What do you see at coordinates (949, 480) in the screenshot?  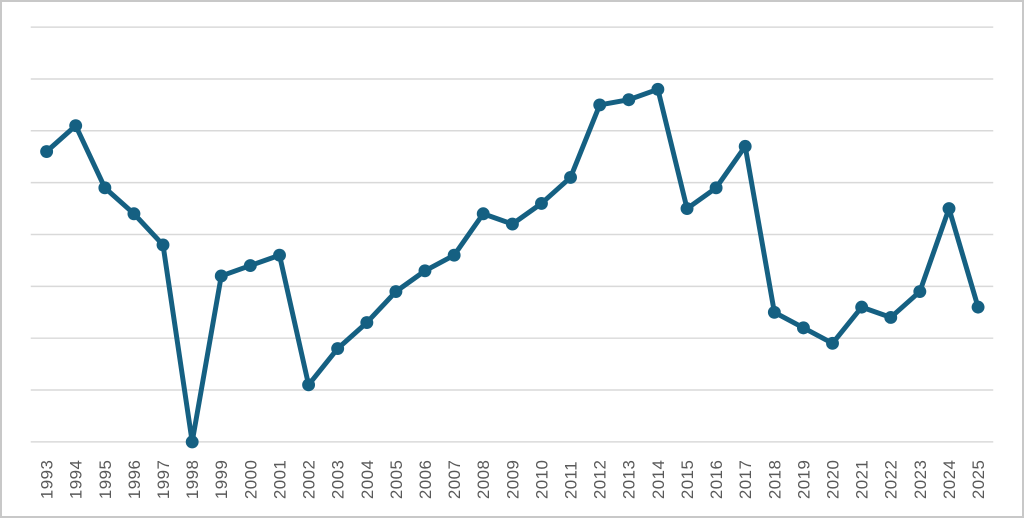 I see `x-axis-tick-label: 2024` at bounding box center [949, 480].